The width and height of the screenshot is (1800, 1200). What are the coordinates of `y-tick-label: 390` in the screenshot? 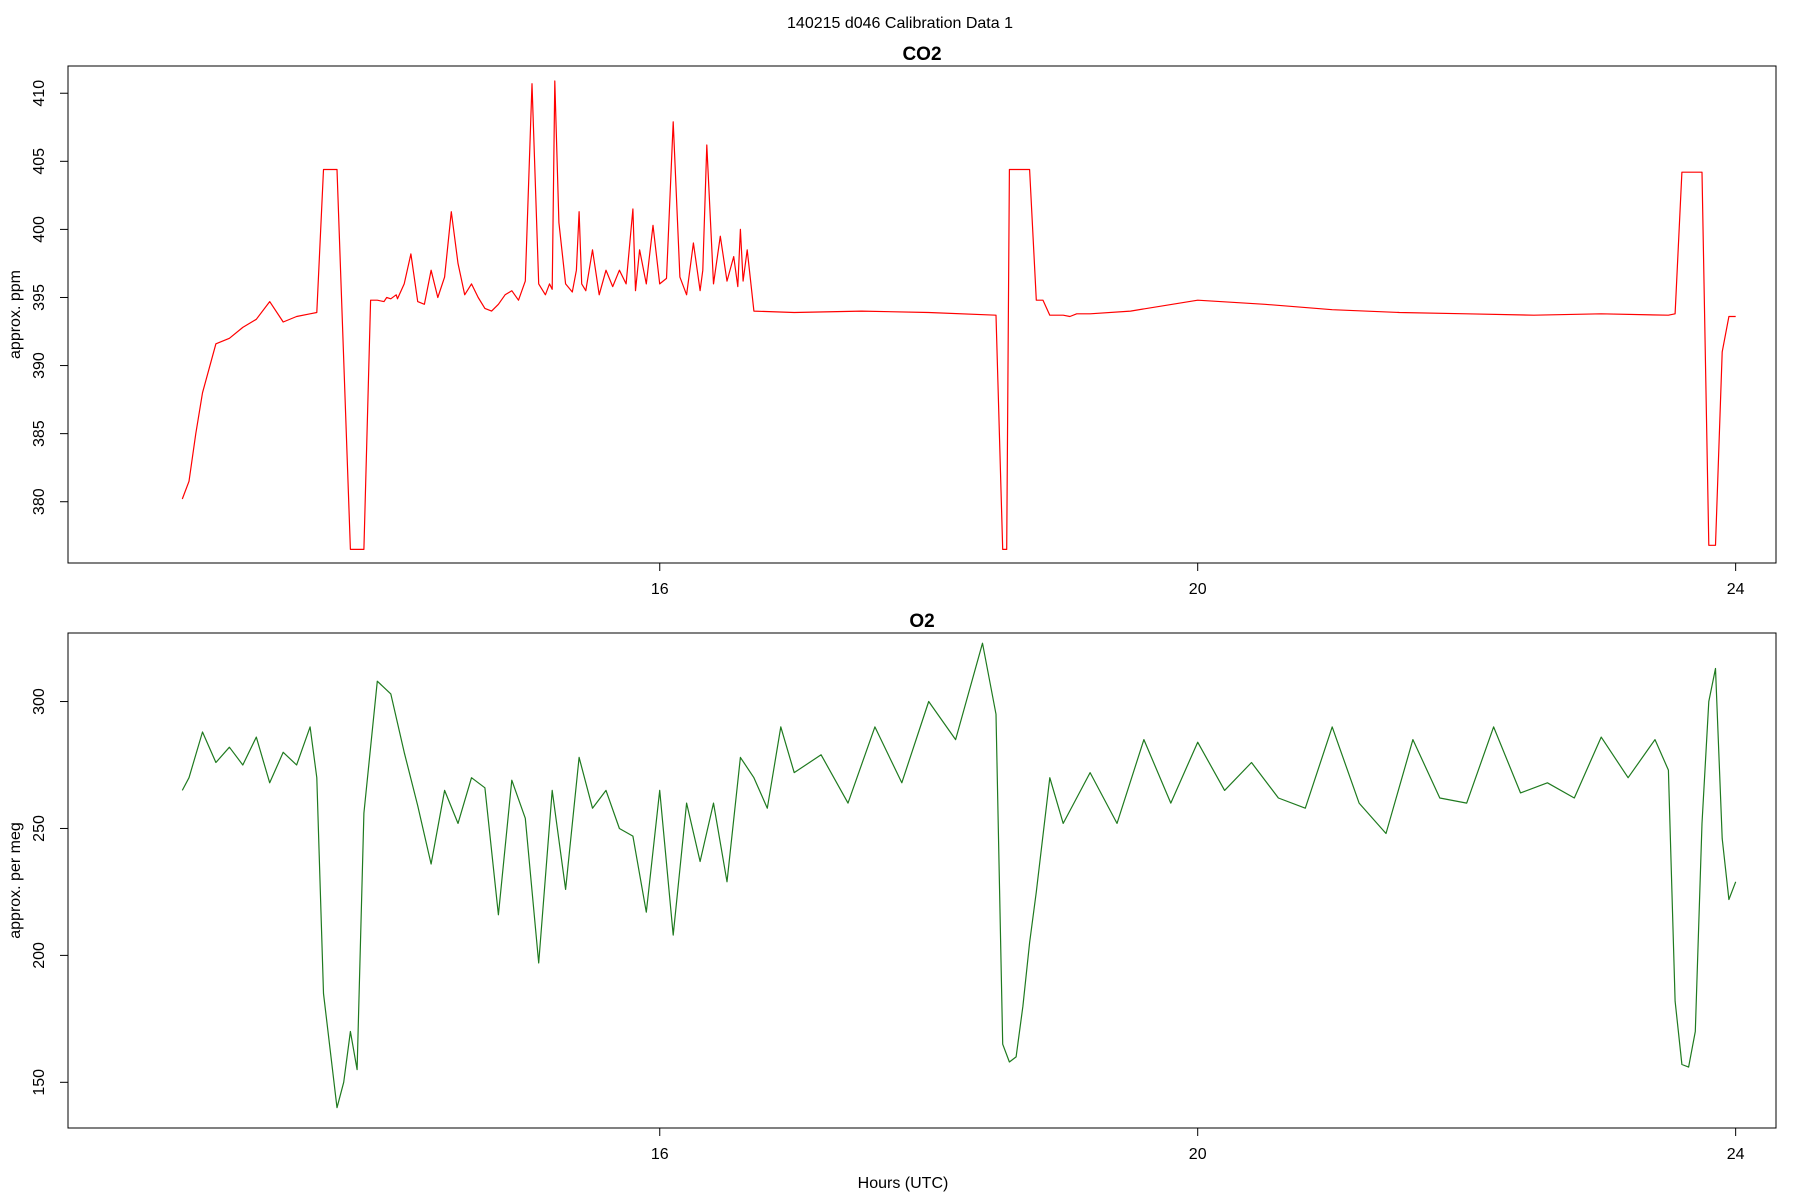 It's located at (39, 365).